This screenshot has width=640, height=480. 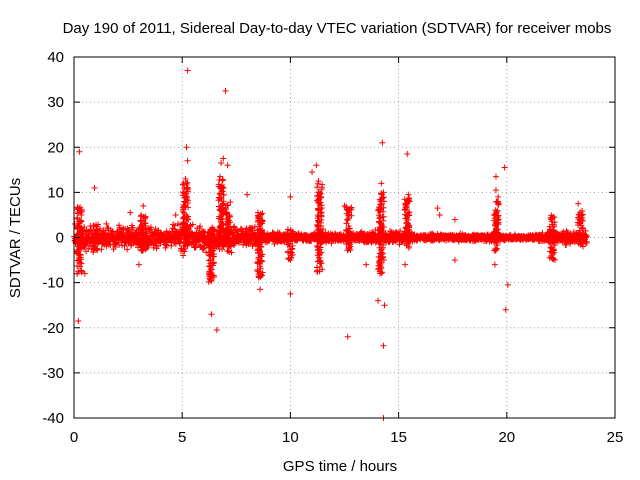 I want to click on x-tick-label: 0, so click(x=74, y=437).